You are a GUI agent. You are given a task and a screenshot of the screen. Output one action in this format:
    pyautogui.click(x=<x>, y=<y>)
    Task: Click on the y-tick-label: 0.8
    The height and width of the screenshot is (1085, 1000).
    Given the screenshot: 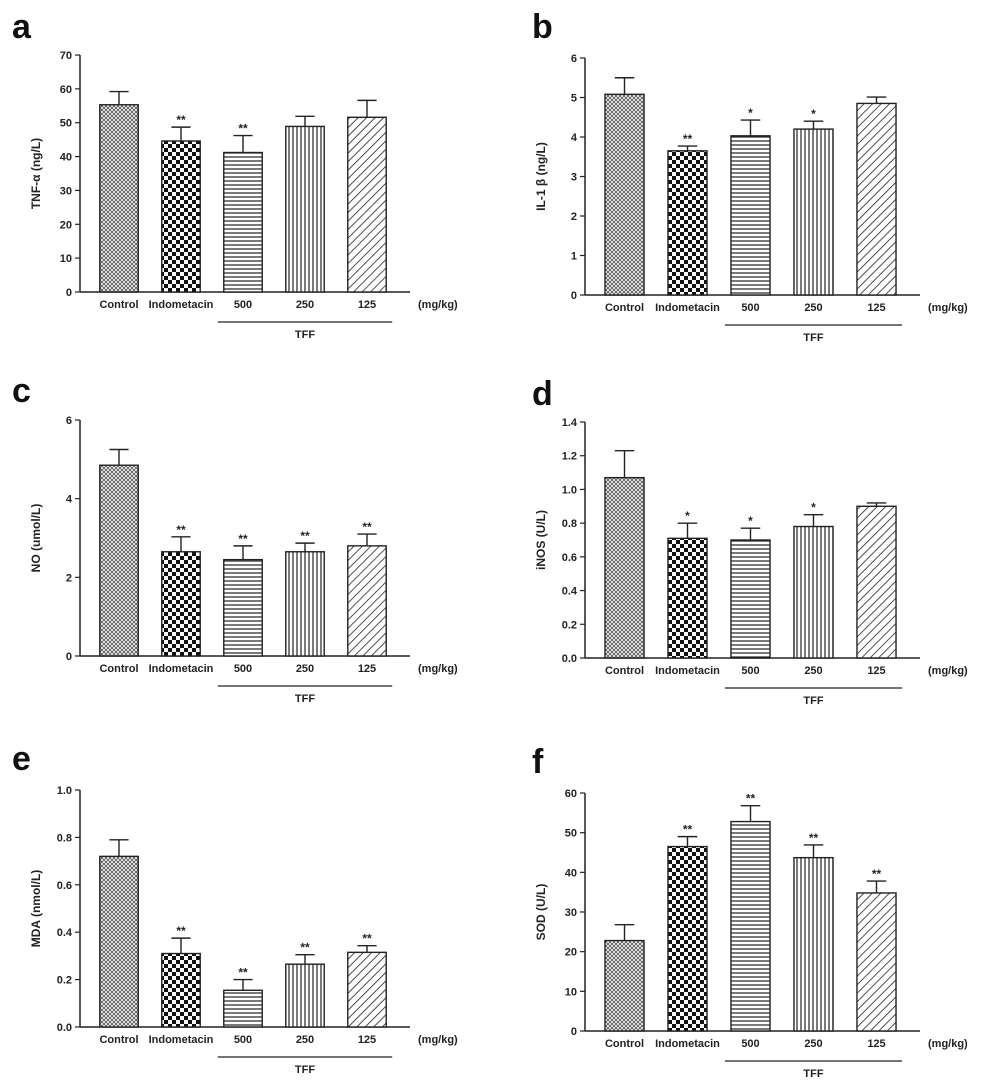 What is the action you would take?
    pyautogui.click(x=64, y=838)
    